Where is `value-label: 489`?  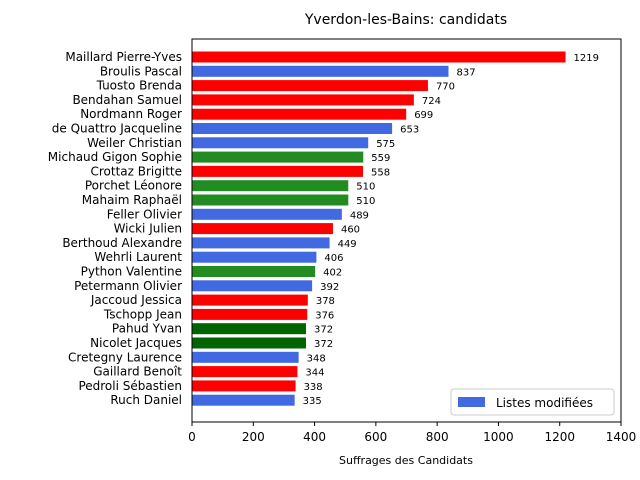
value-label: 489 is located at coordinates (359, 215).